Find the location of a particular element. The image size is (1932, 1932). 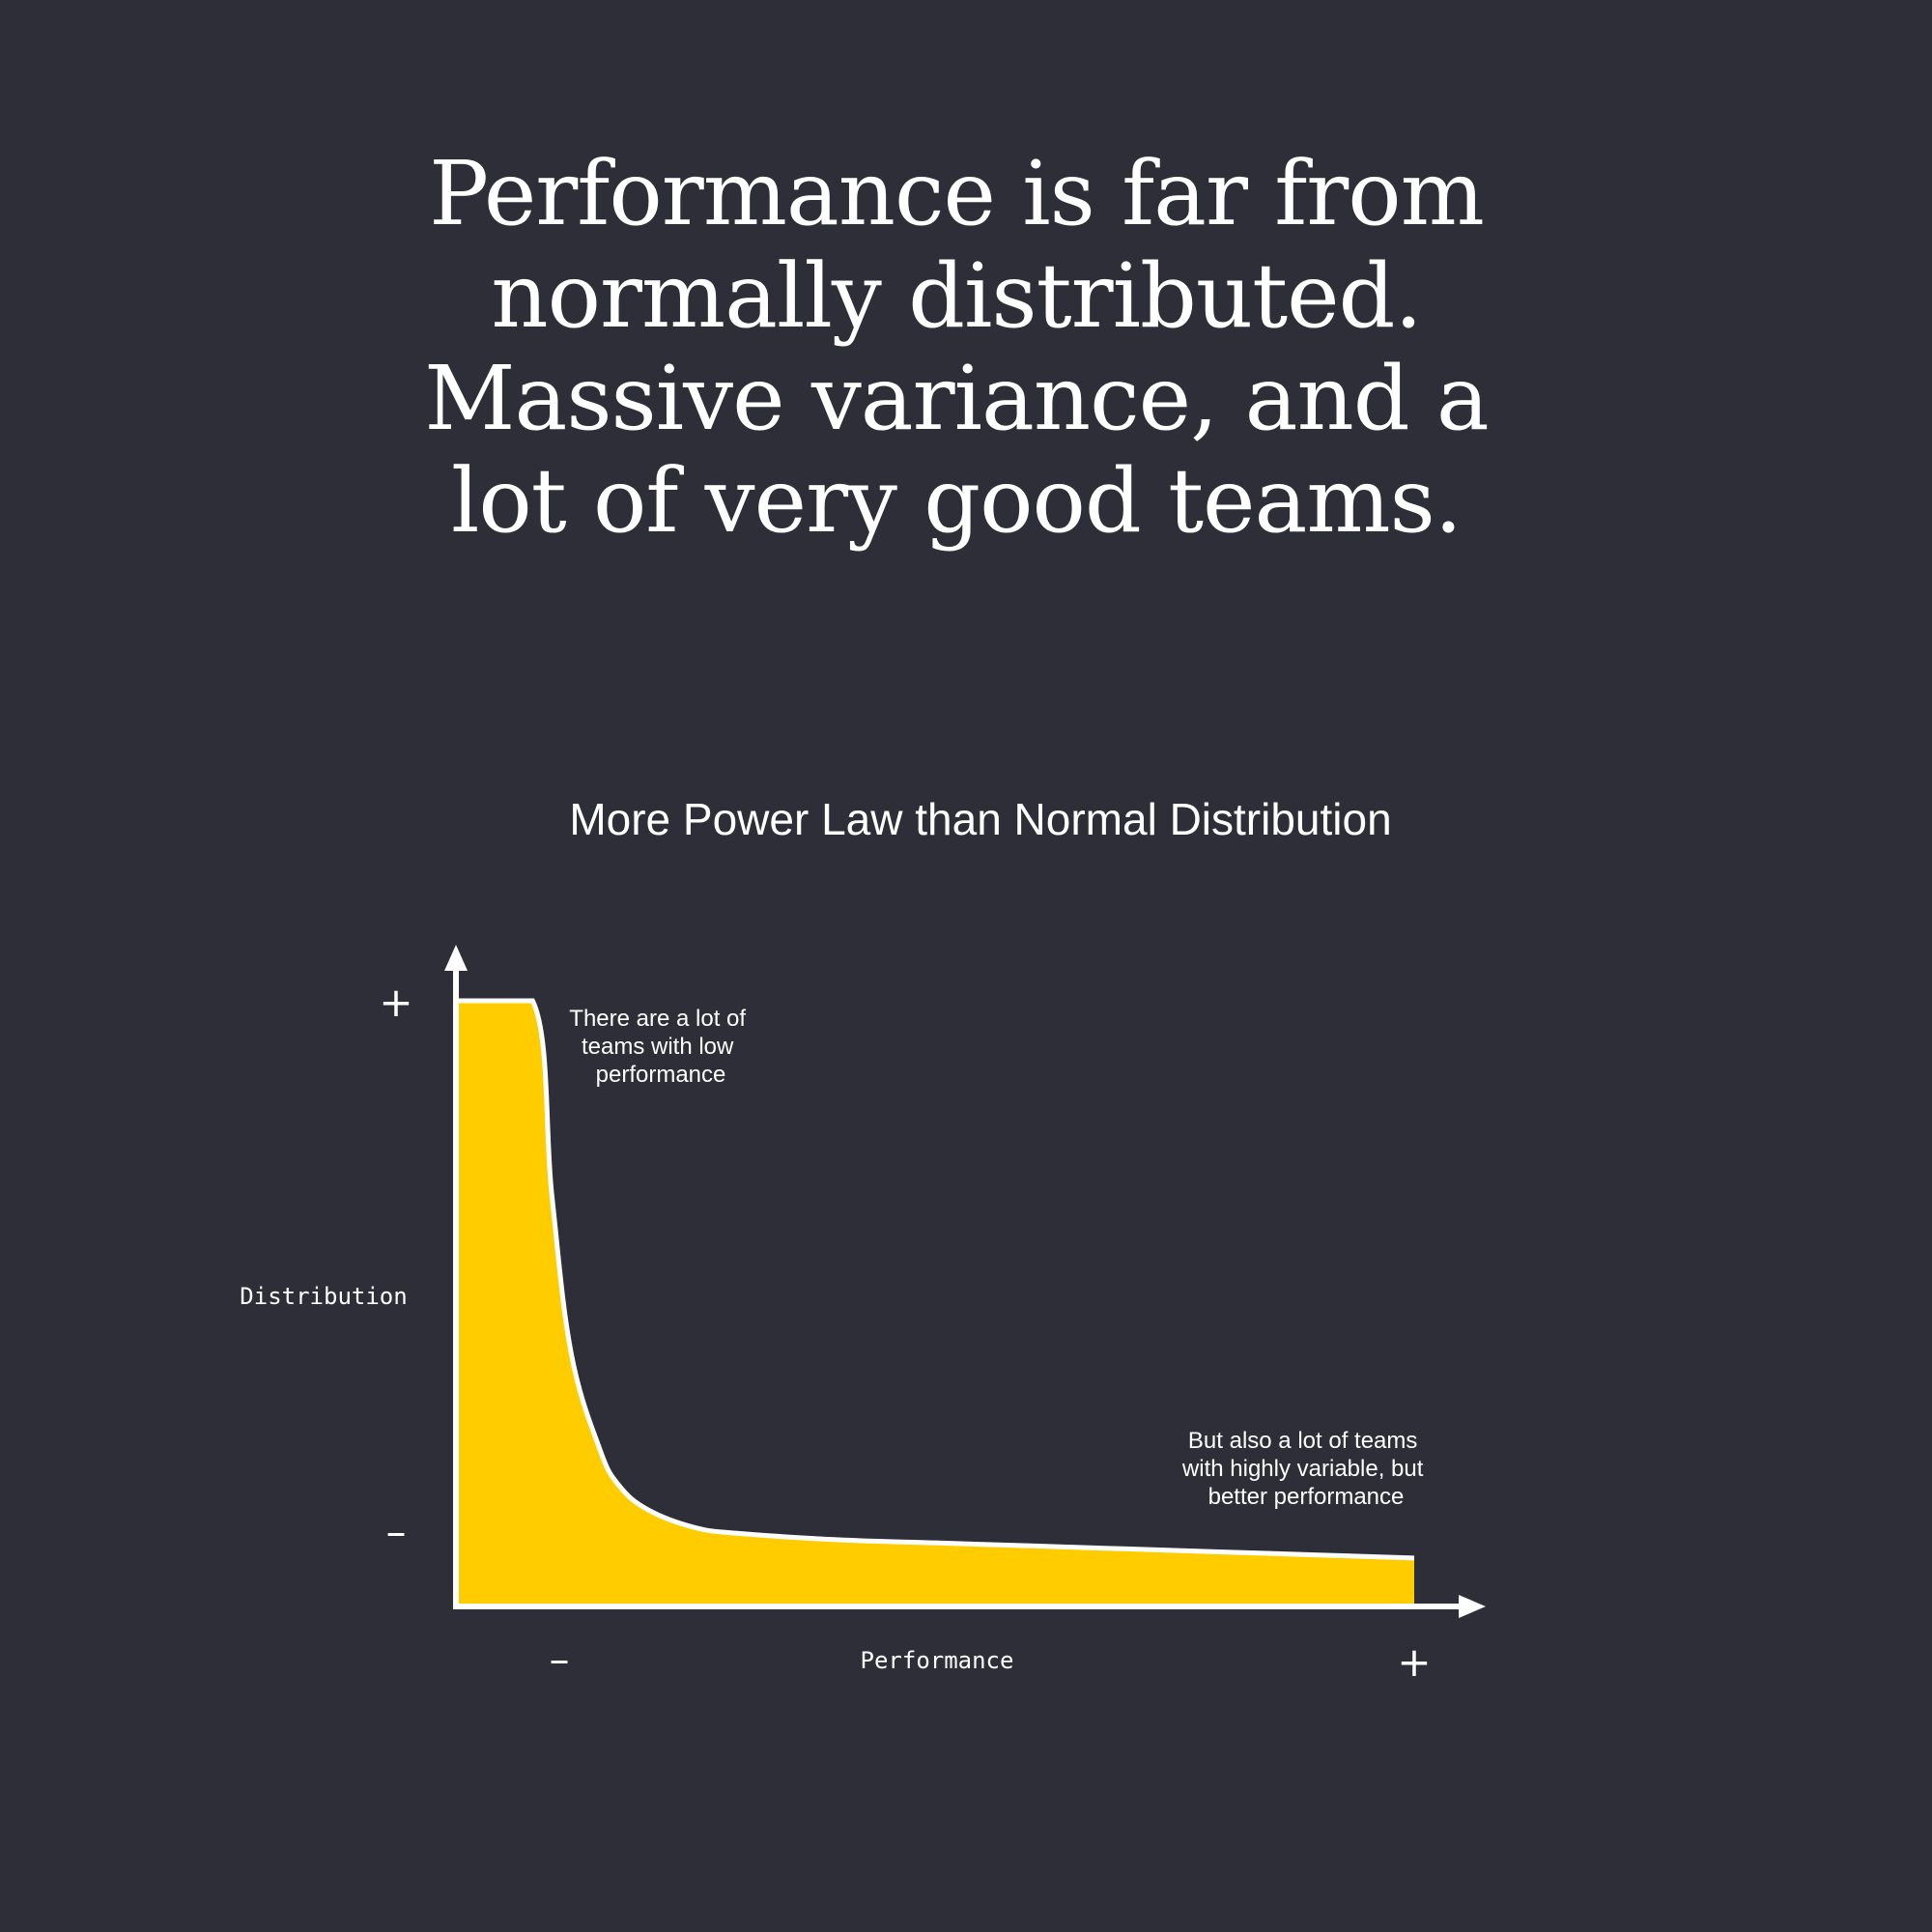

annotation-line: But also a lot of teams is located at coordinates (1302, 1441).